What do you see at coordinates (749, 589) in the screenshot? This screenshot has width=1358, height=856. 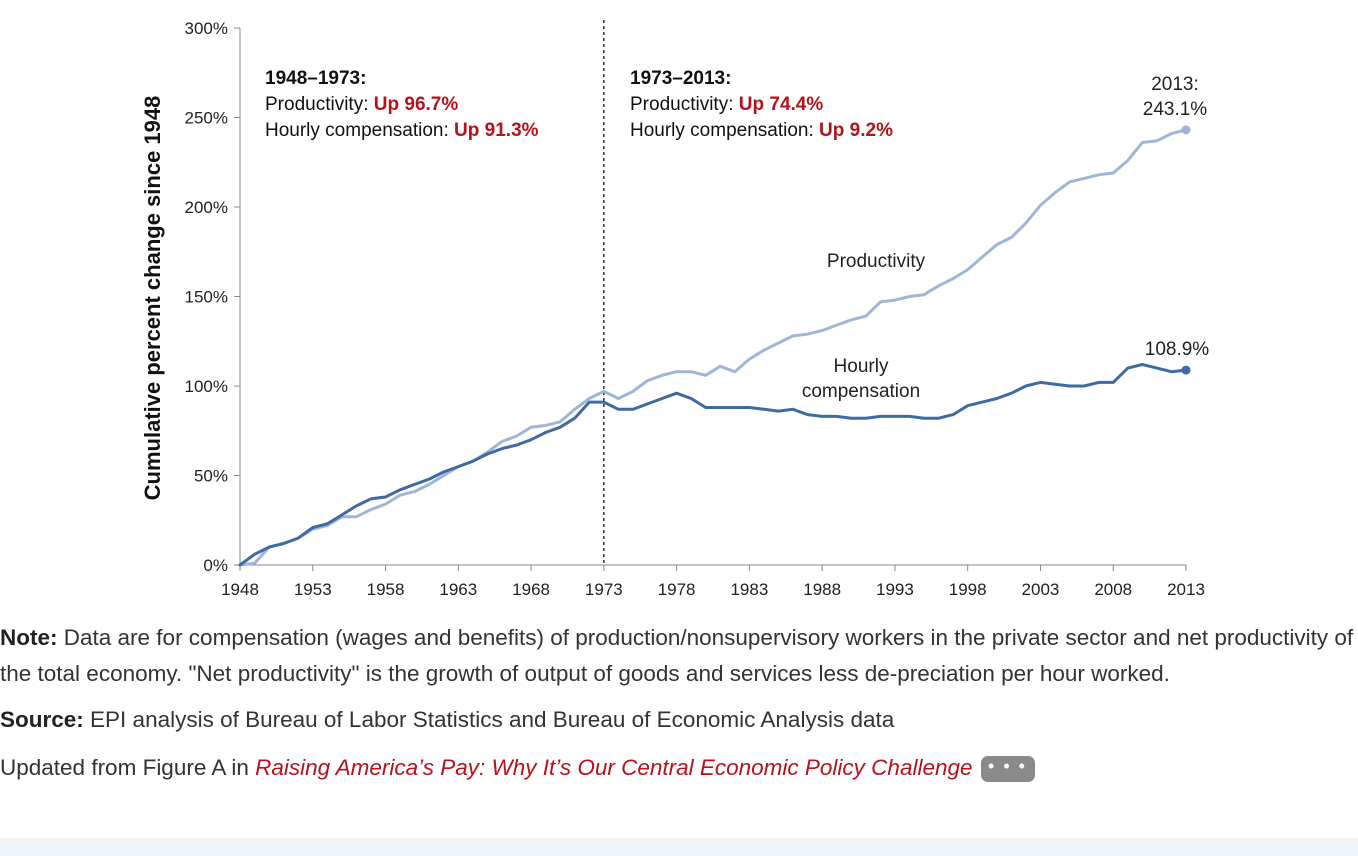 I see `x-tick-label: 1983` at bounding box center [749, 589].